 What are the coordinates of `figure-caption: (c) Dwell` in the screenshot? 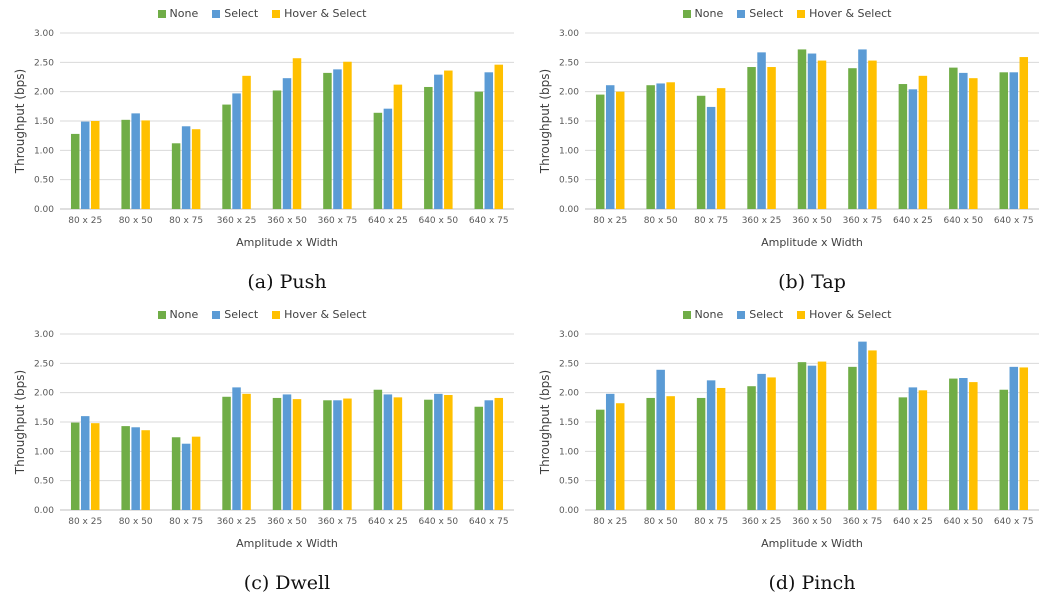 It's located at (287, 583).